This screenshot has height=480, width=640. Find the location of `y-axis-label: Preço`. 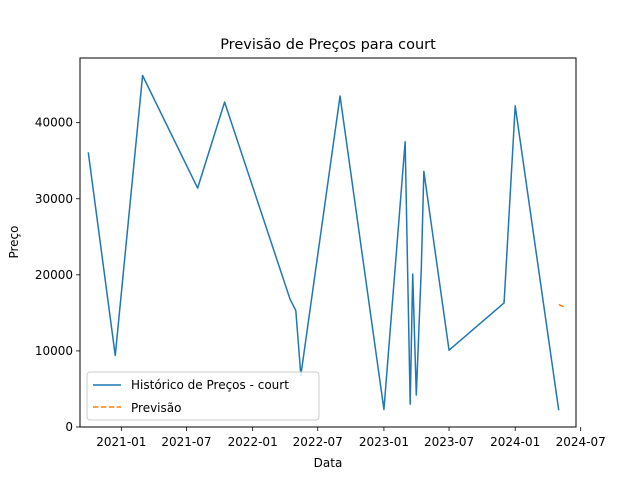

y-axis-label: Preço is located at coordinates (14, 241).